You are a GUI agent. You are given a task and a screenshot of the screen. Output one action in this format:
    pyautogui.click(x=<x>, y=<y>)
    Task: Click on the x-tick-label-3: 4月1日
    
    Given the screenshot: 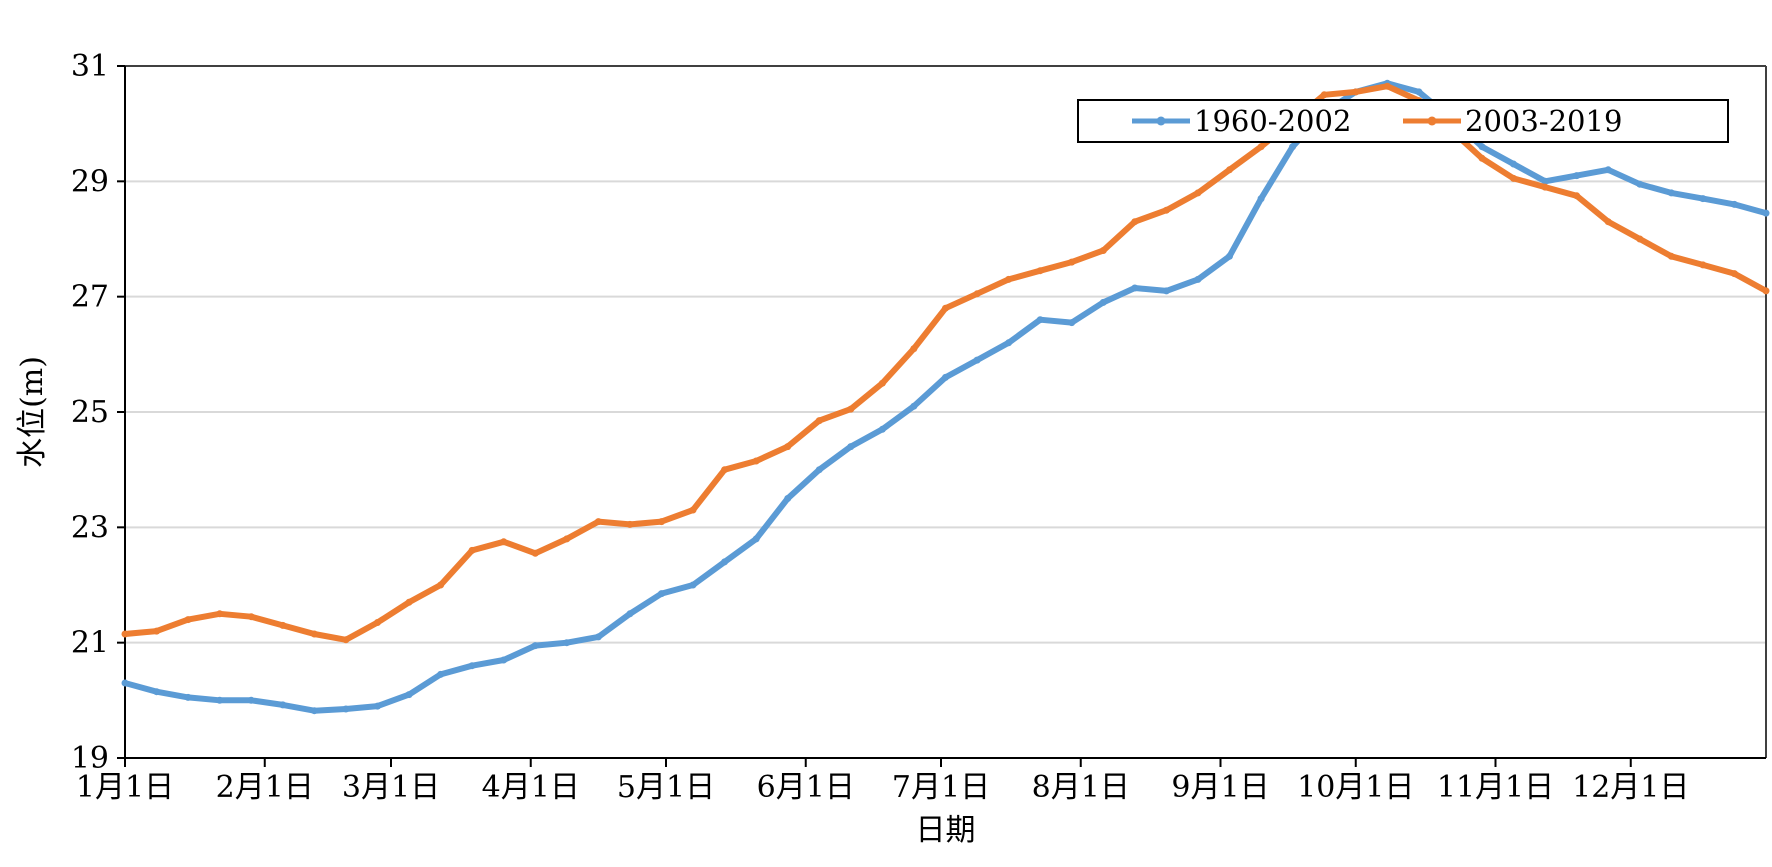 What is the action you would take?
    pyautogui.click(x=531, y=787)
    